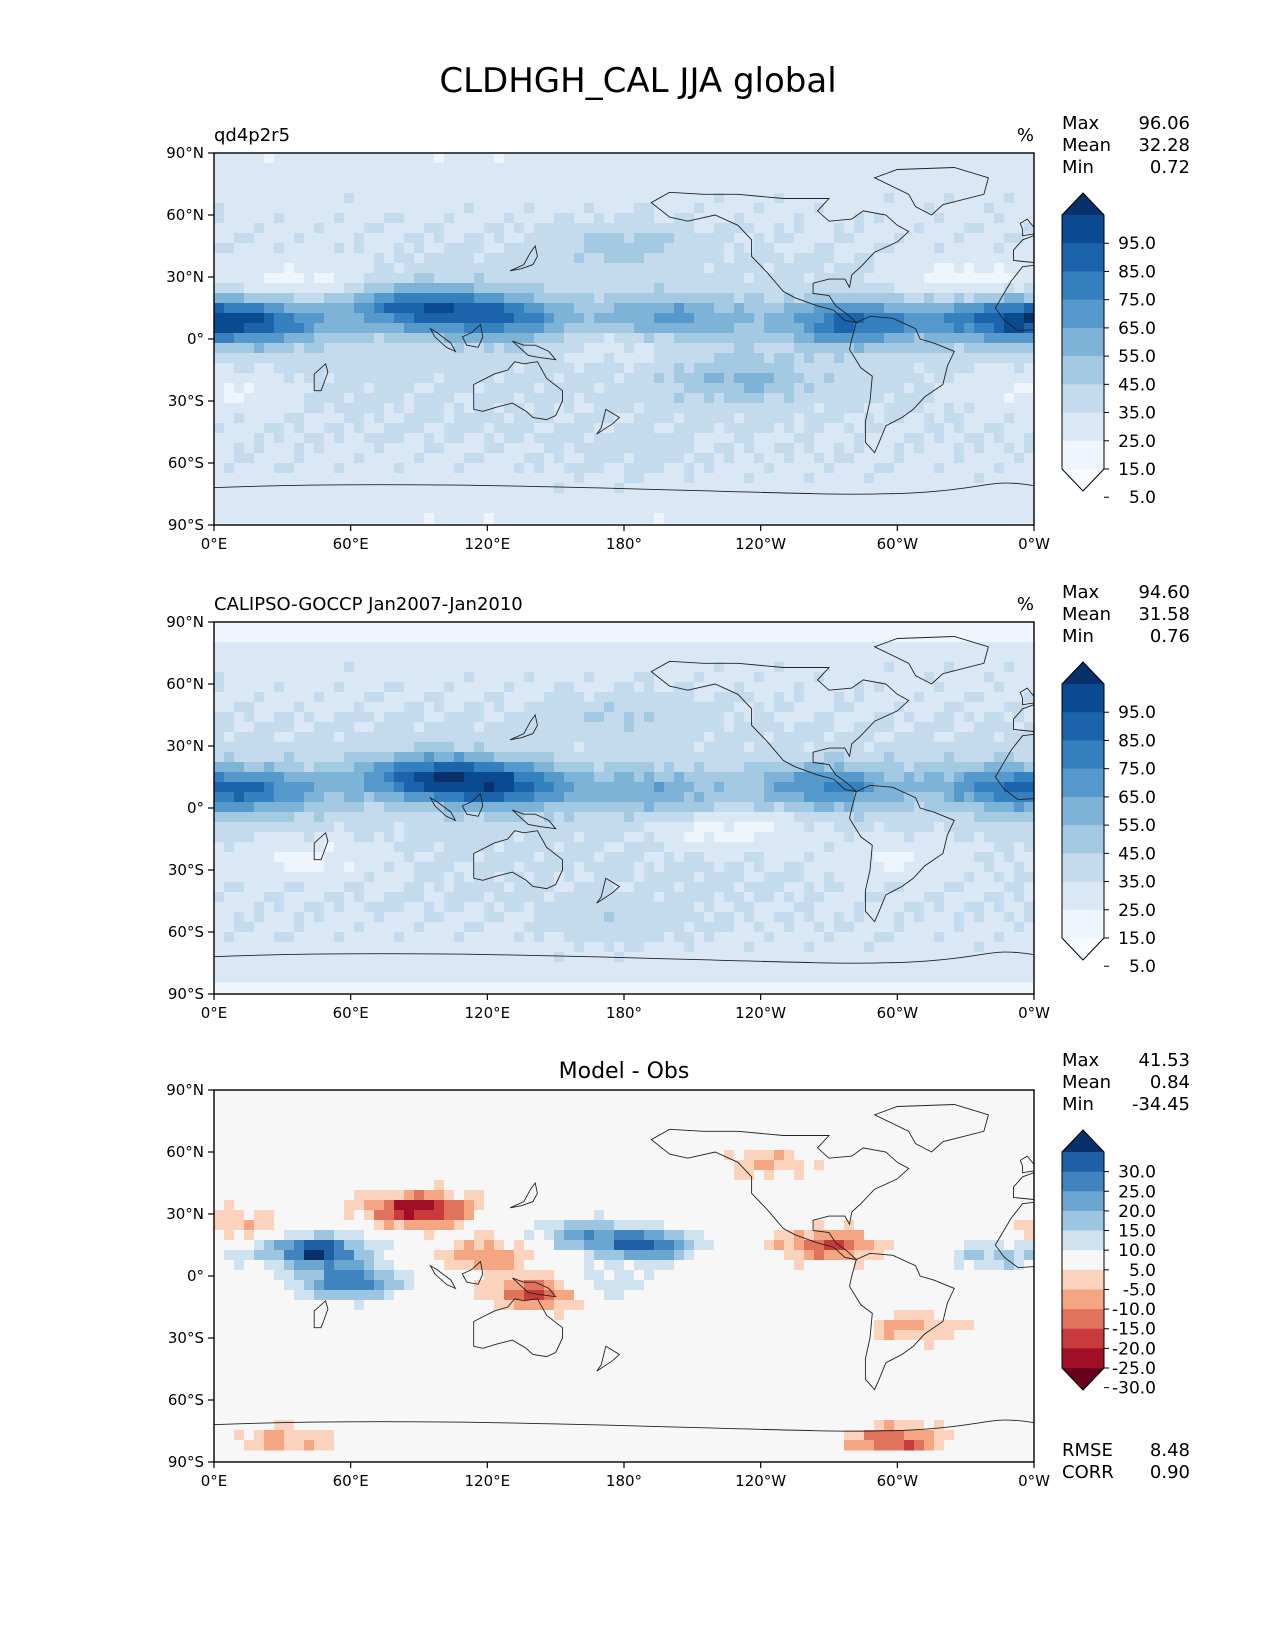  Describe the element at coordinates (185, 153) in the screenshot. I see `y-tick-label: 90°N` at that location.